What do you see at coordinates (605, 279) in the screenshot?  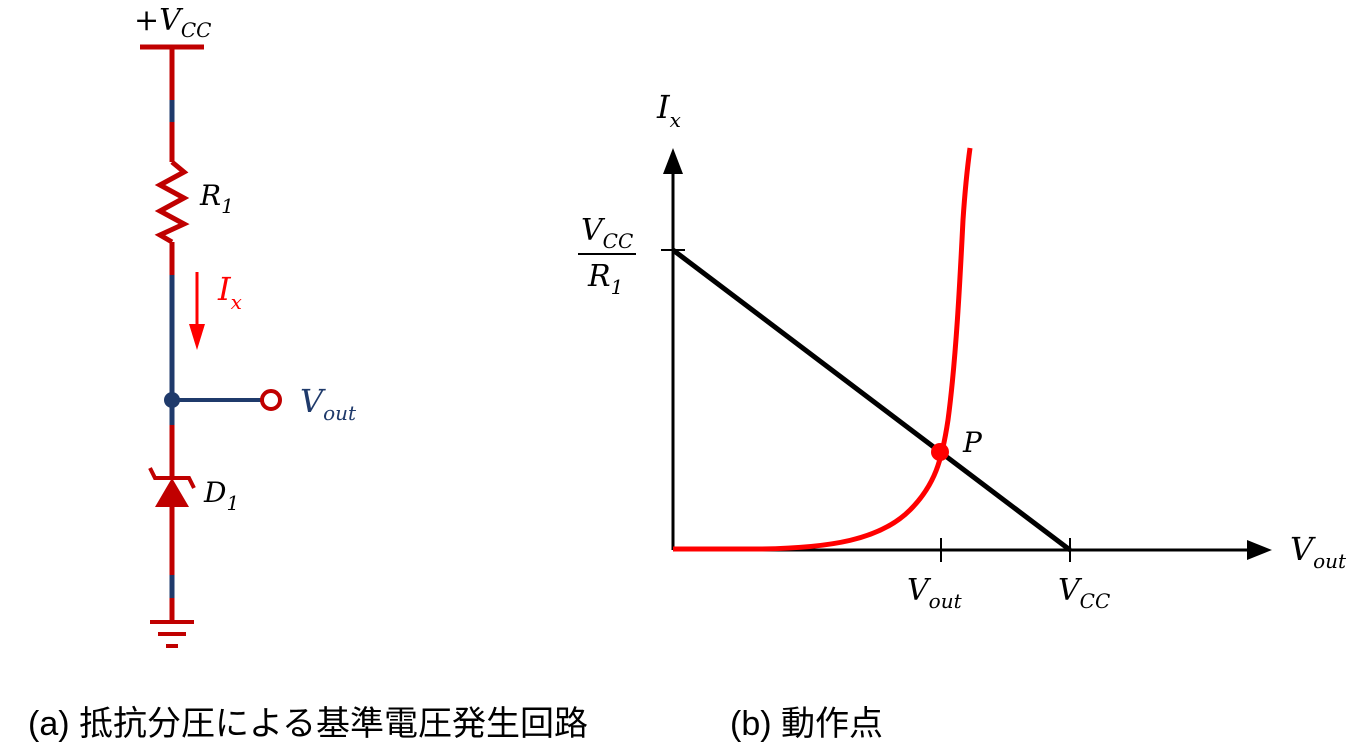 I see `y-tick-denominator: R1` at bounding box center [605, 279].